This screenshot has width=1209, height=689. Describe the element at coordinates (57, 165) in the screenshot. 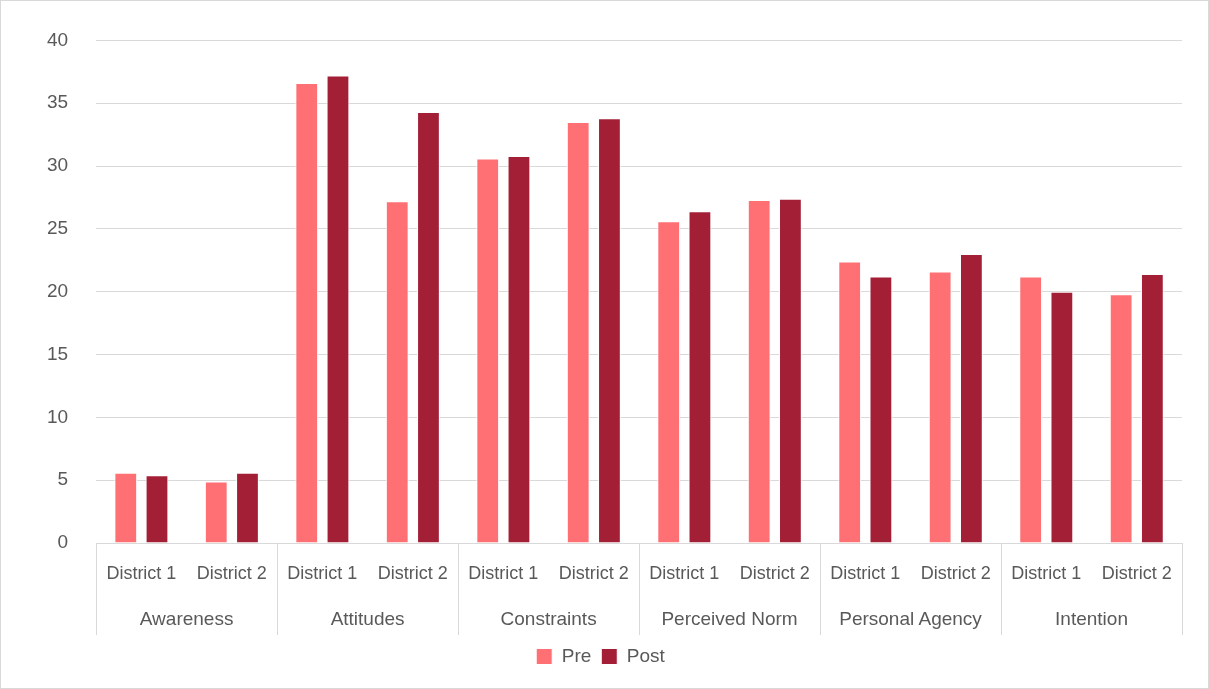

I see `y-tick-label: 30` at that location.